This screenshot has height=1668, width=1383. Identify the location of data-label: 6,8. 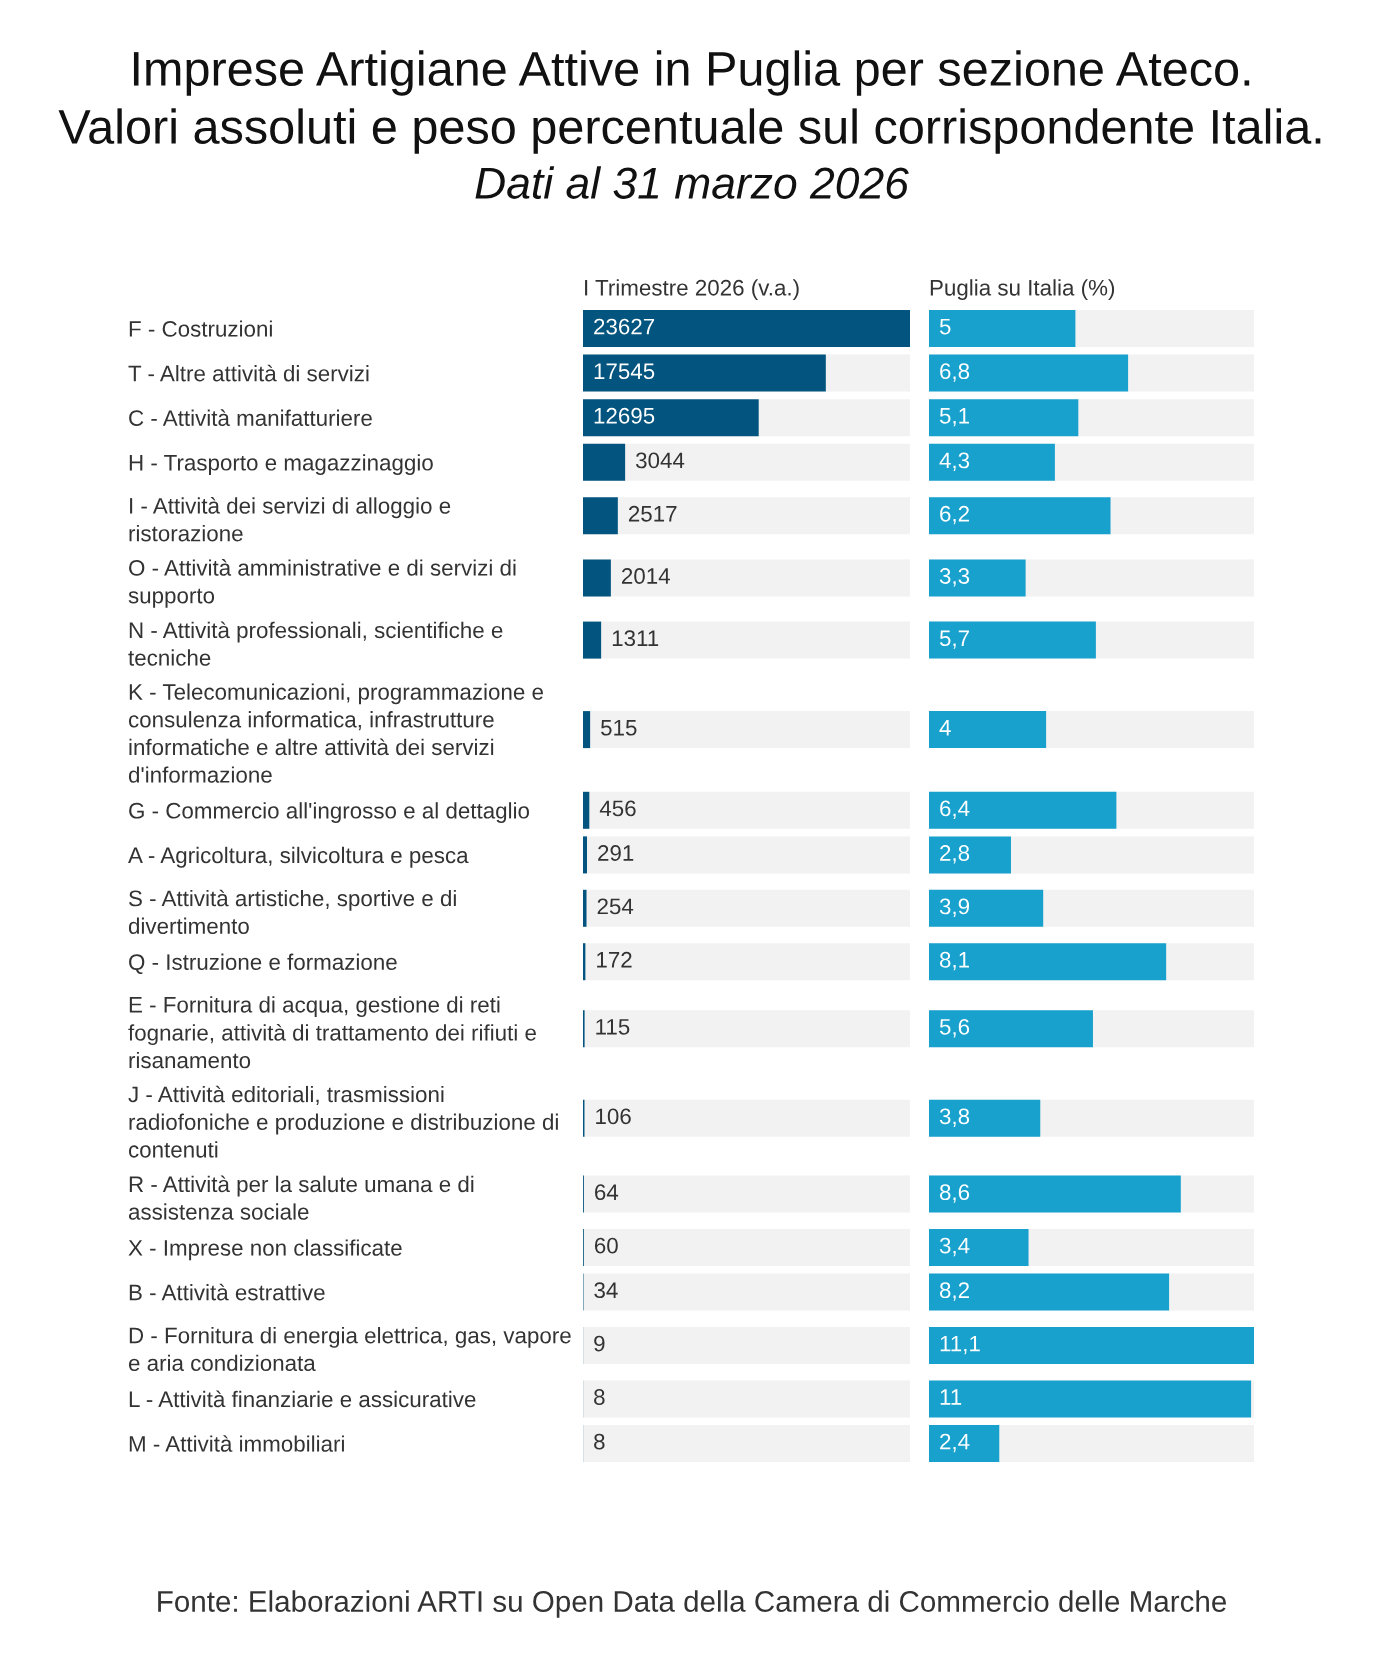
(955, 372).